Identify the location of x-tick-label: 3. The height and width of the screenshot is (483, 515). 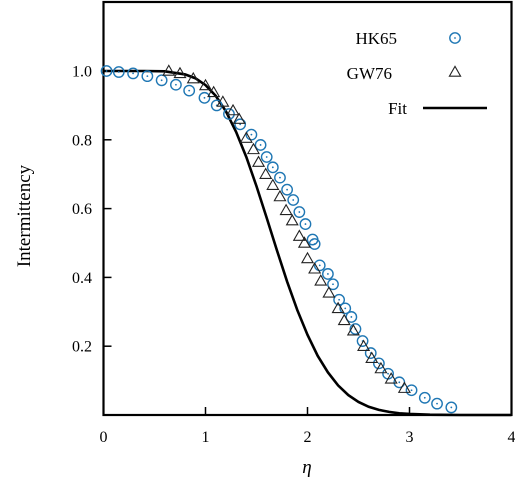
(410, 437).